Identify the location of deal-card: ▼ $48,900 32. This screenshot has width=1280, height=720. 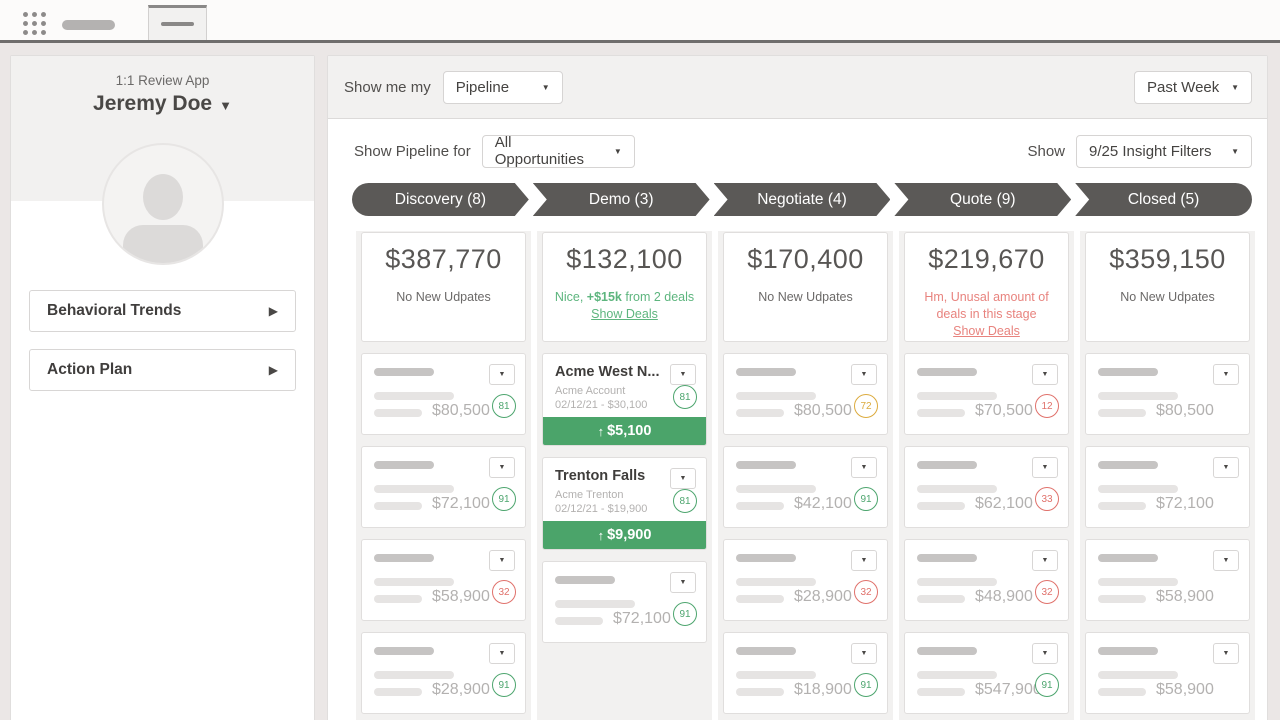
(986, 580).